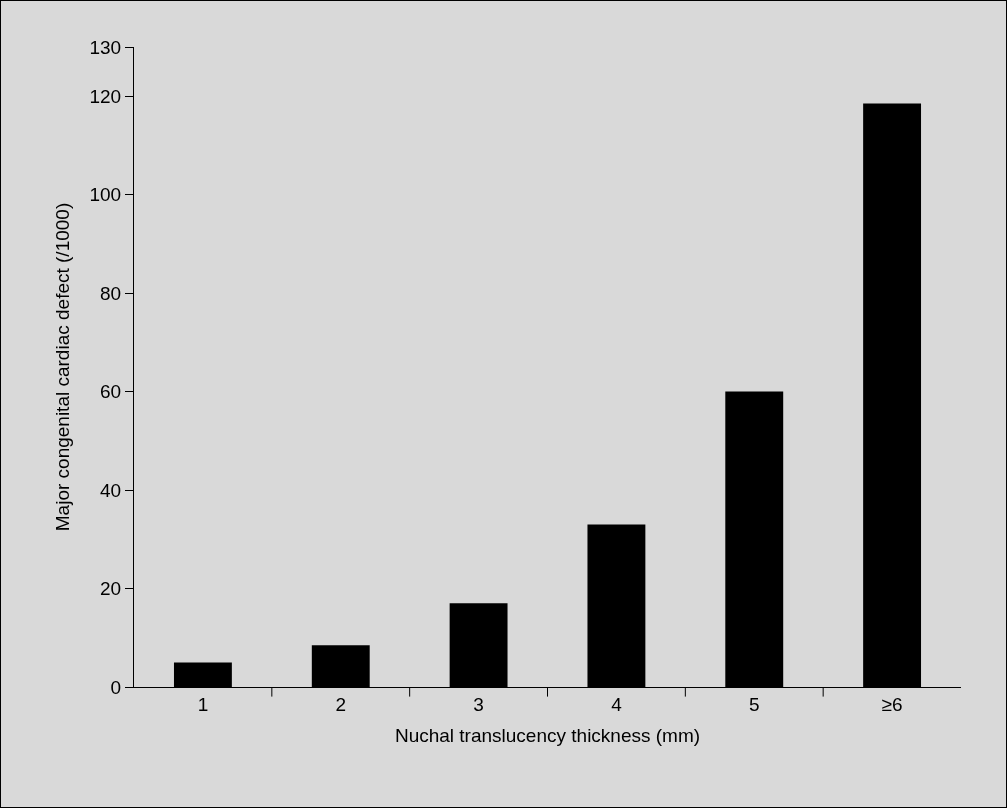  I want to click on y-tick-label: 80, so click(111, 293).